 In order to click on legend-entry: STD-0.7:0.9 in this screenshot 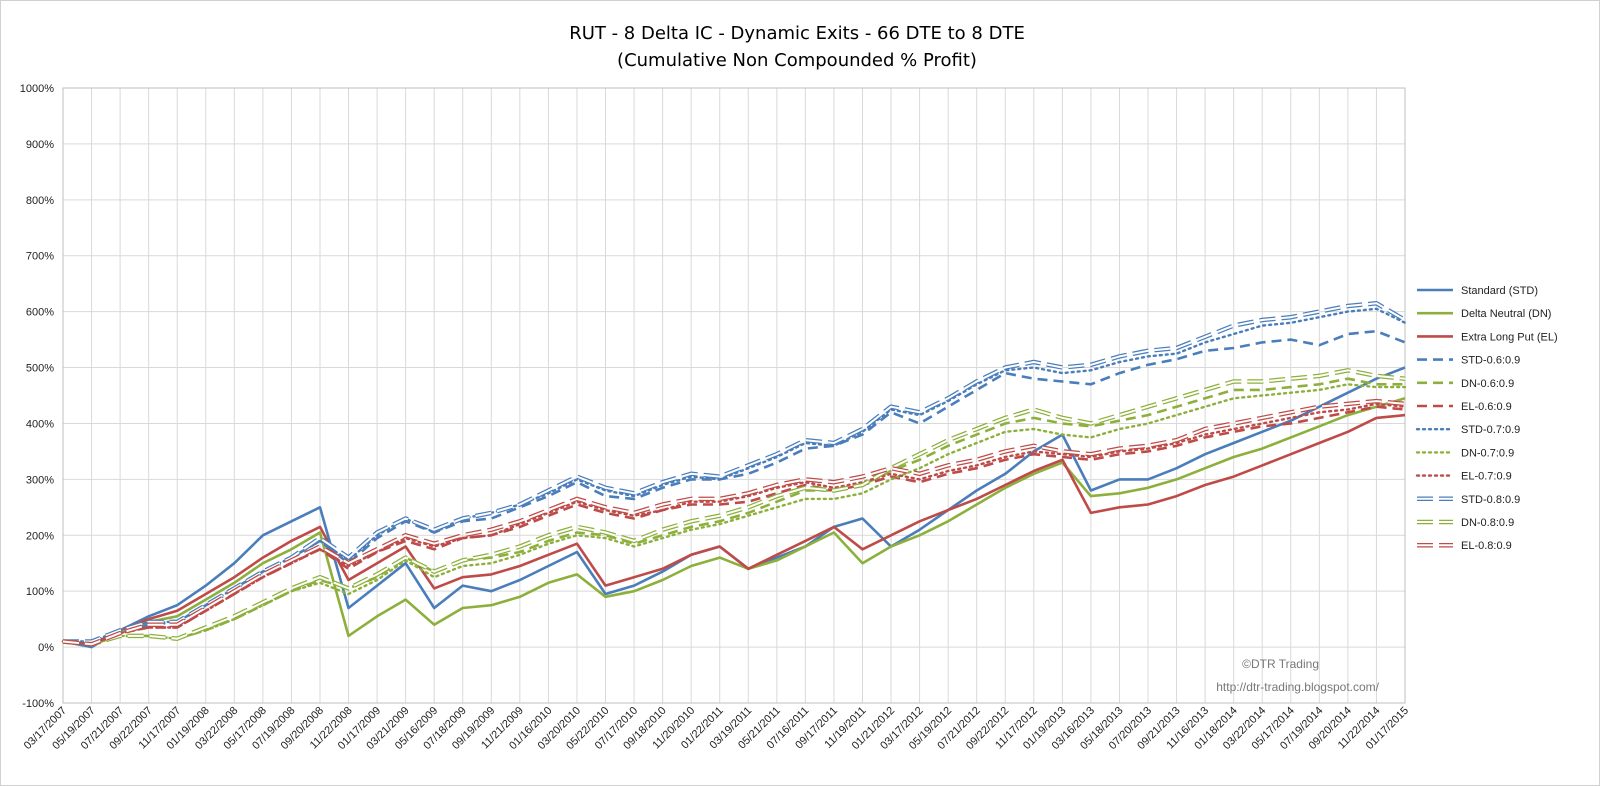, I will do `click(1467, 430)`.